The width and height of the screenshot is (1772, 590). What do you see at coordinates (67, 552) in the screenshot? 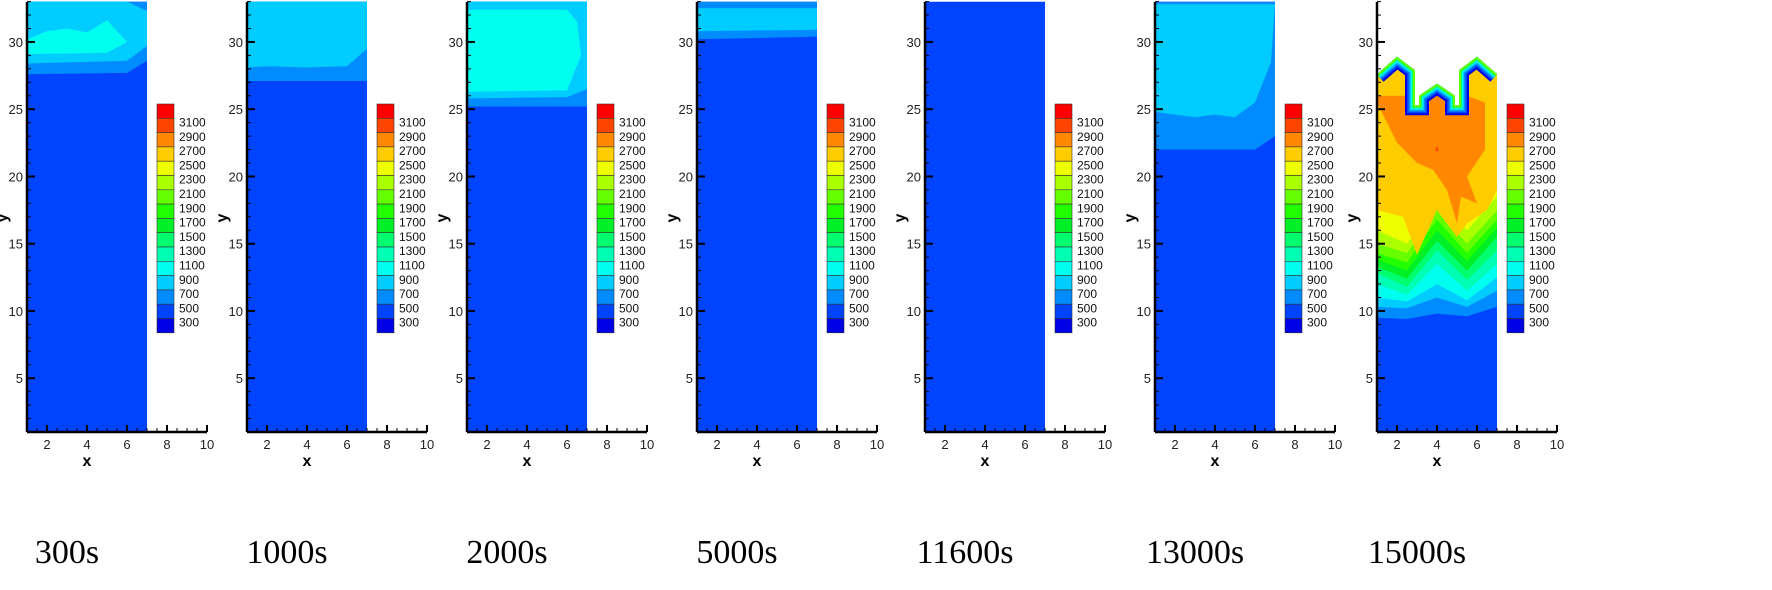
I see `panel-time-label: 300s` at bounding box center [67, 552].